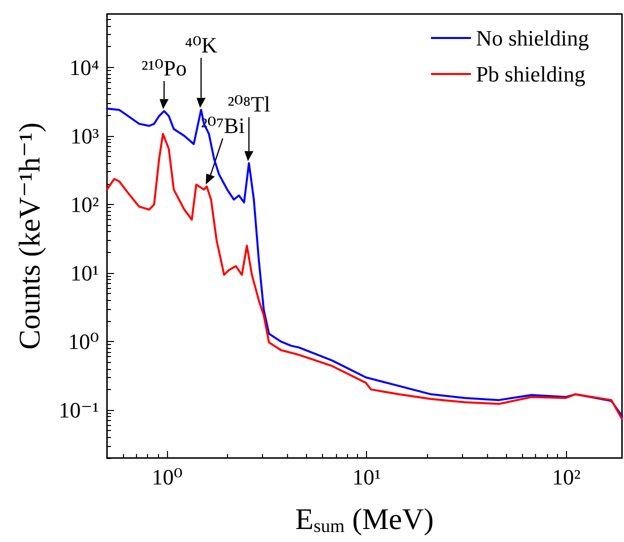 This screenshot has height=542, width=624. What do you see at coordinates (85, 204) in the screenshot?
I see `y-tick-label: 10²` at bounding box center [85, 204].